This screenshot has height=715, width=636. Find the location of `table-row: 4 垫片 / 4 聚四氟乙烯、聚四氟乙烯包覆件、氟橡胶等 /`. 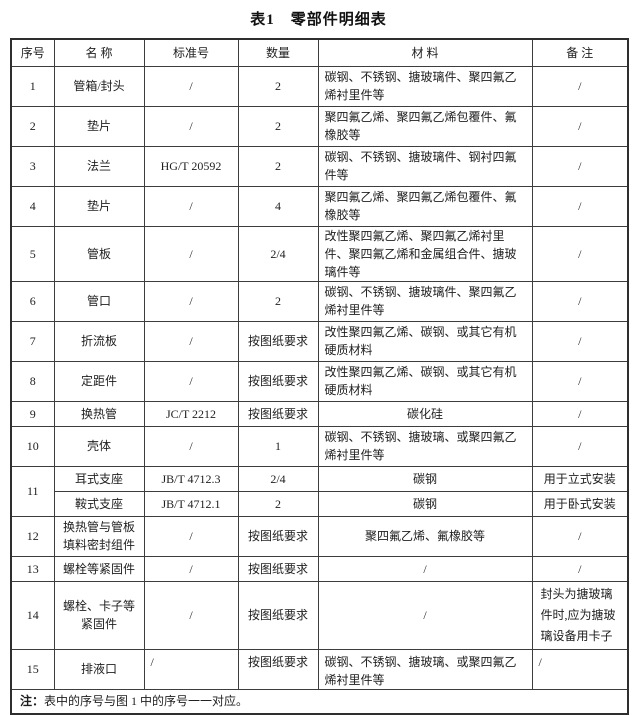

table-row: 4 垫片 / 4 聚四氟乙烯、聚四氟乙烯包覆件、氟橡胶等 / is located at coordinates (319, 206).